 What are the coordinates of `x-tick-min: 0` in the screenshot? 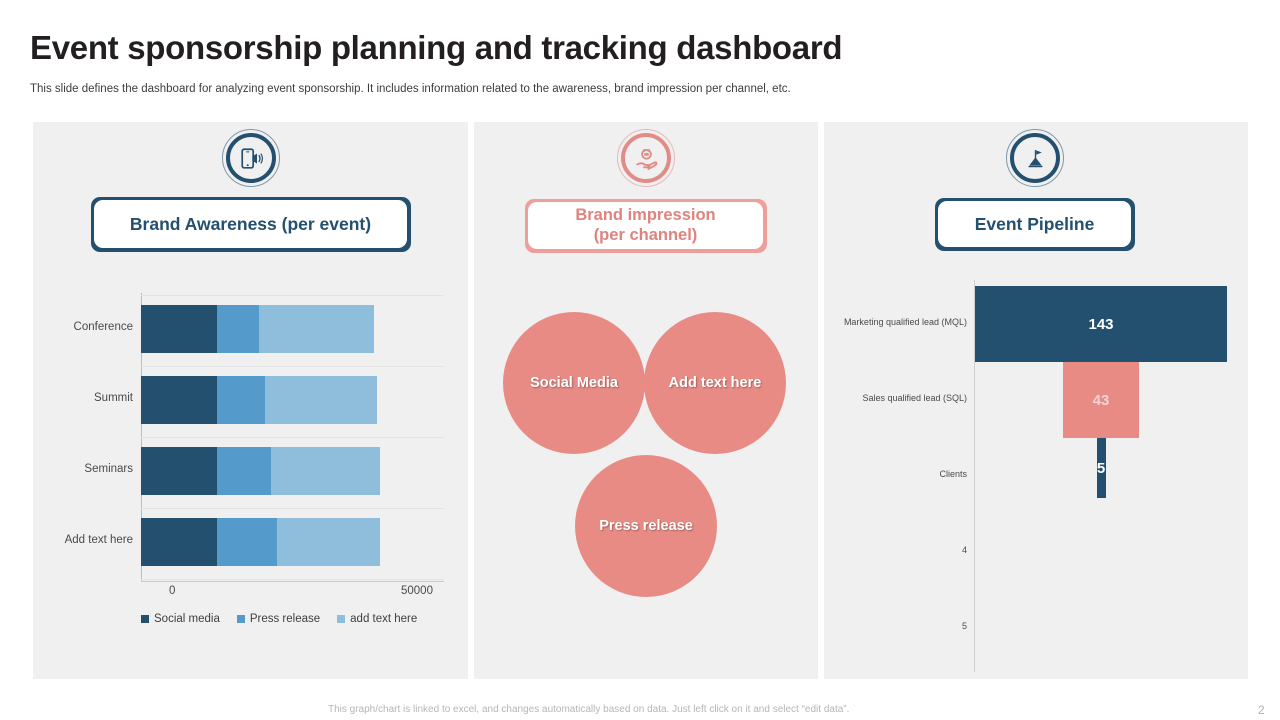 It's located at (172, 591).